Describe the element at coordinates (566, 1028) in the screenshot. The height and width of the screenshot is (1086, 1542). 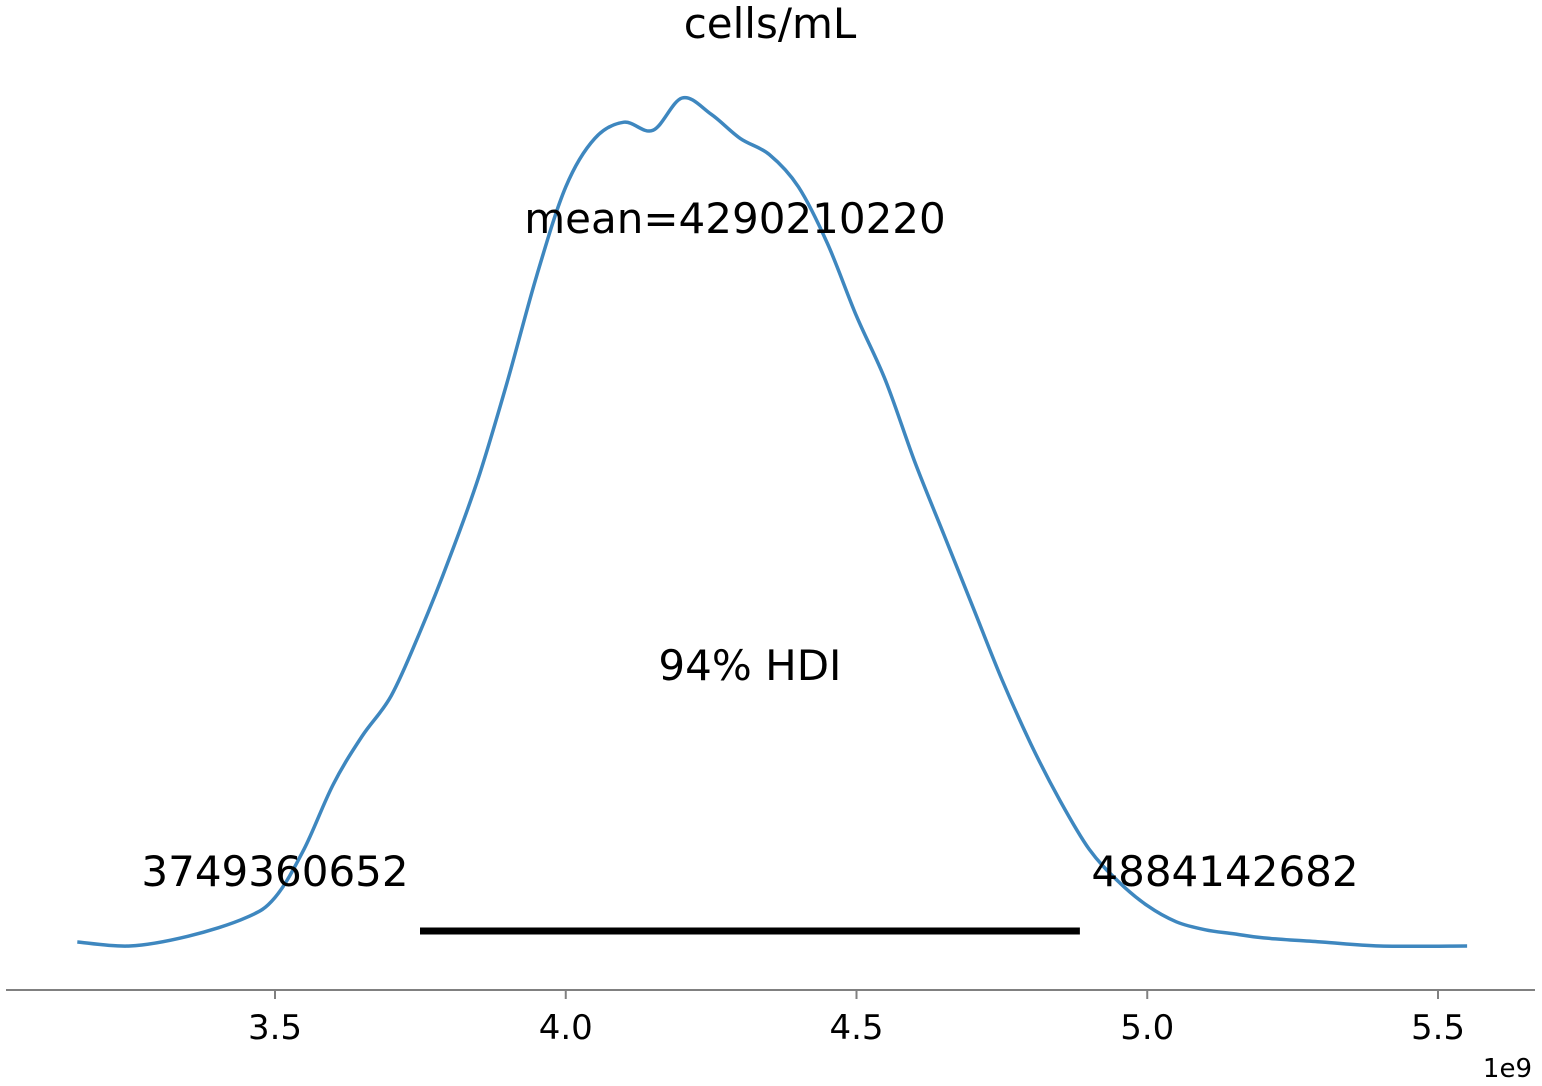
I see `x-tick-label: 4.0` at that location.